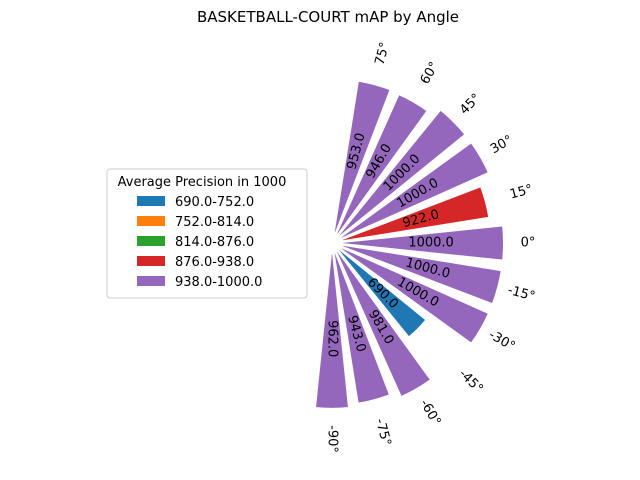 Image resolution: width=640 pixels, height=480 pixels. Describe the element at coordinates (214, 262) in the screenshot. I see `legend-entry-label: 876.0-938.0` at that location.